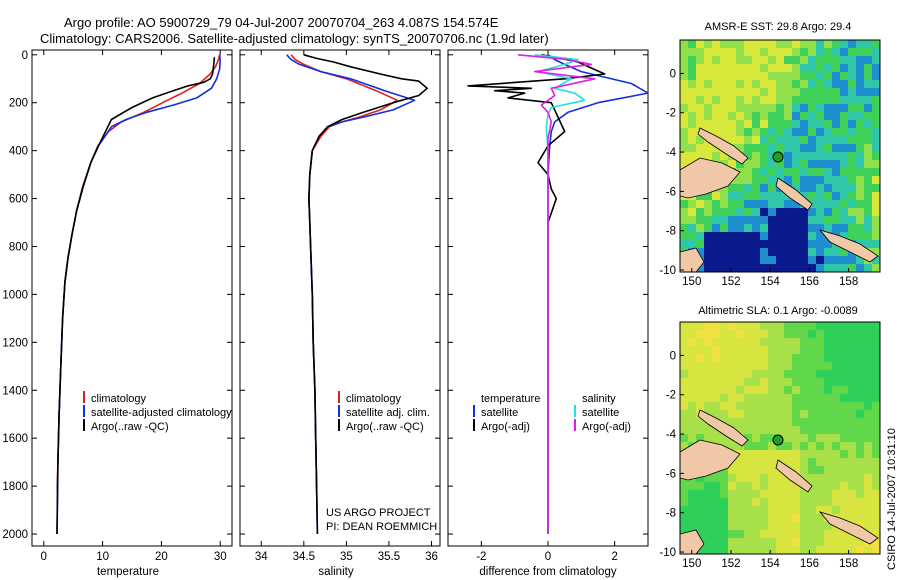 The width and height of the screenshot is (900, 580). Describe the element at coordinates (481, 557) in the screenshot. I see `x-tick-label: -2` at that location.